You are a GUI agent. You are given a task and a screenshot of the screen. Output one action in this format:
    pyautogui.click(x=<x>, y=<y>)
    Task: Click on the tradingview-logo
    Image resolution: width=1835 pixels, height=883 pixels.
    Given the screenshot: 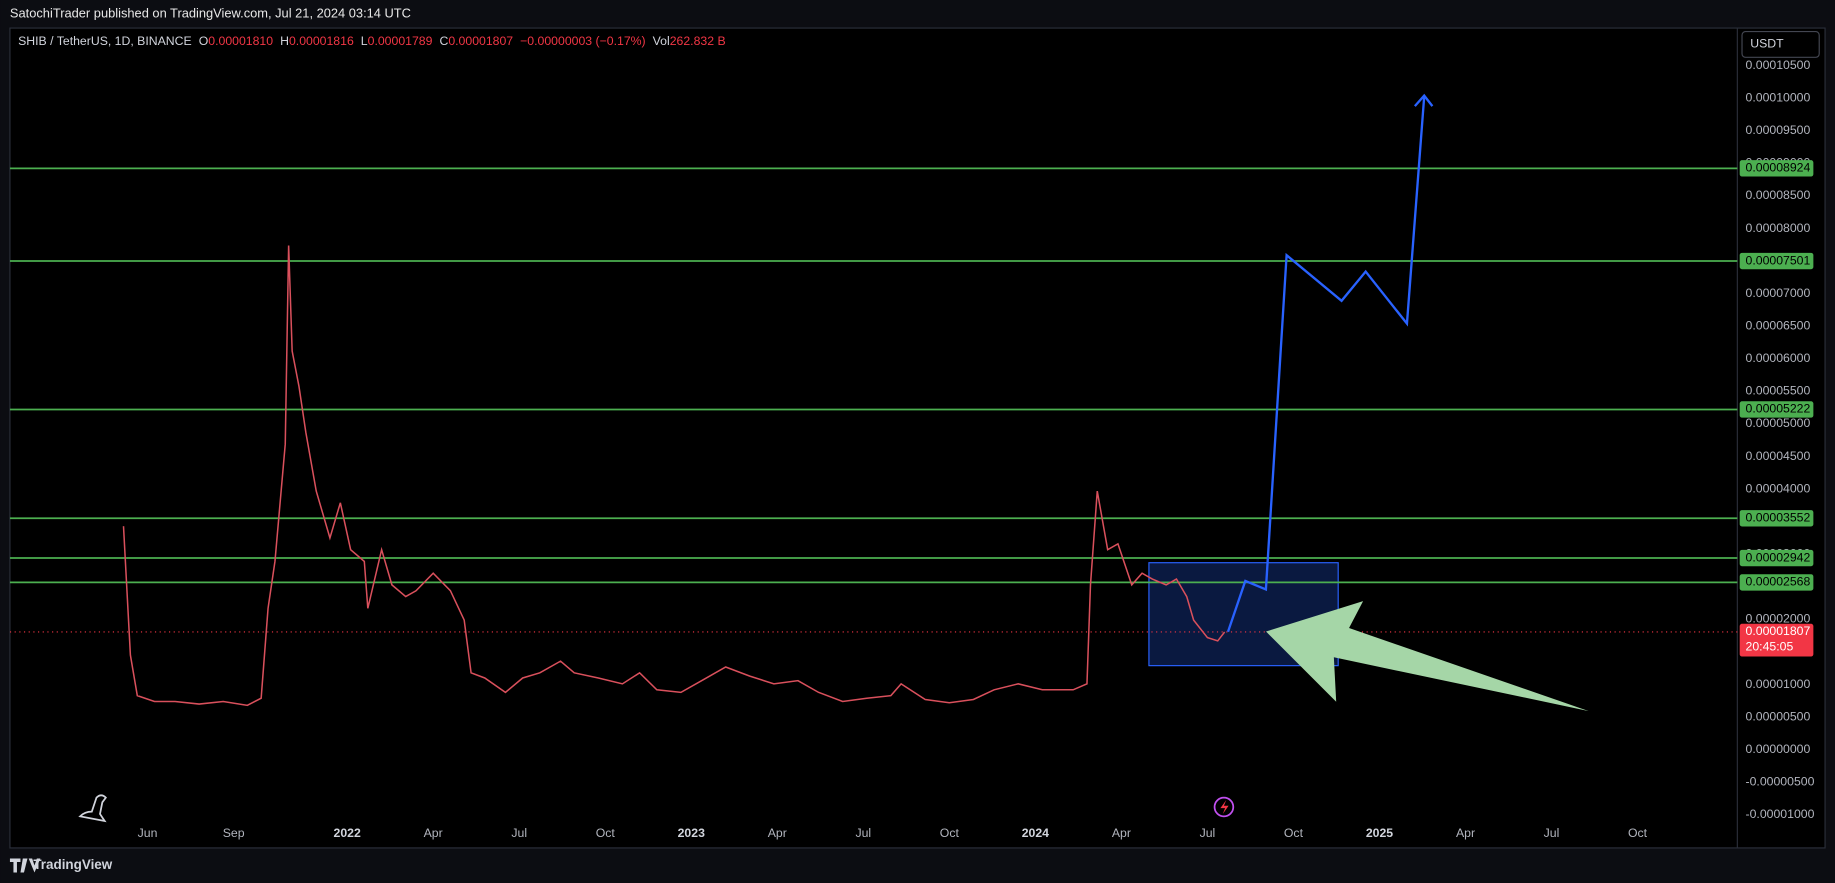 What is the action you would take?
    pyautogui.click(x=25, y=865)
    